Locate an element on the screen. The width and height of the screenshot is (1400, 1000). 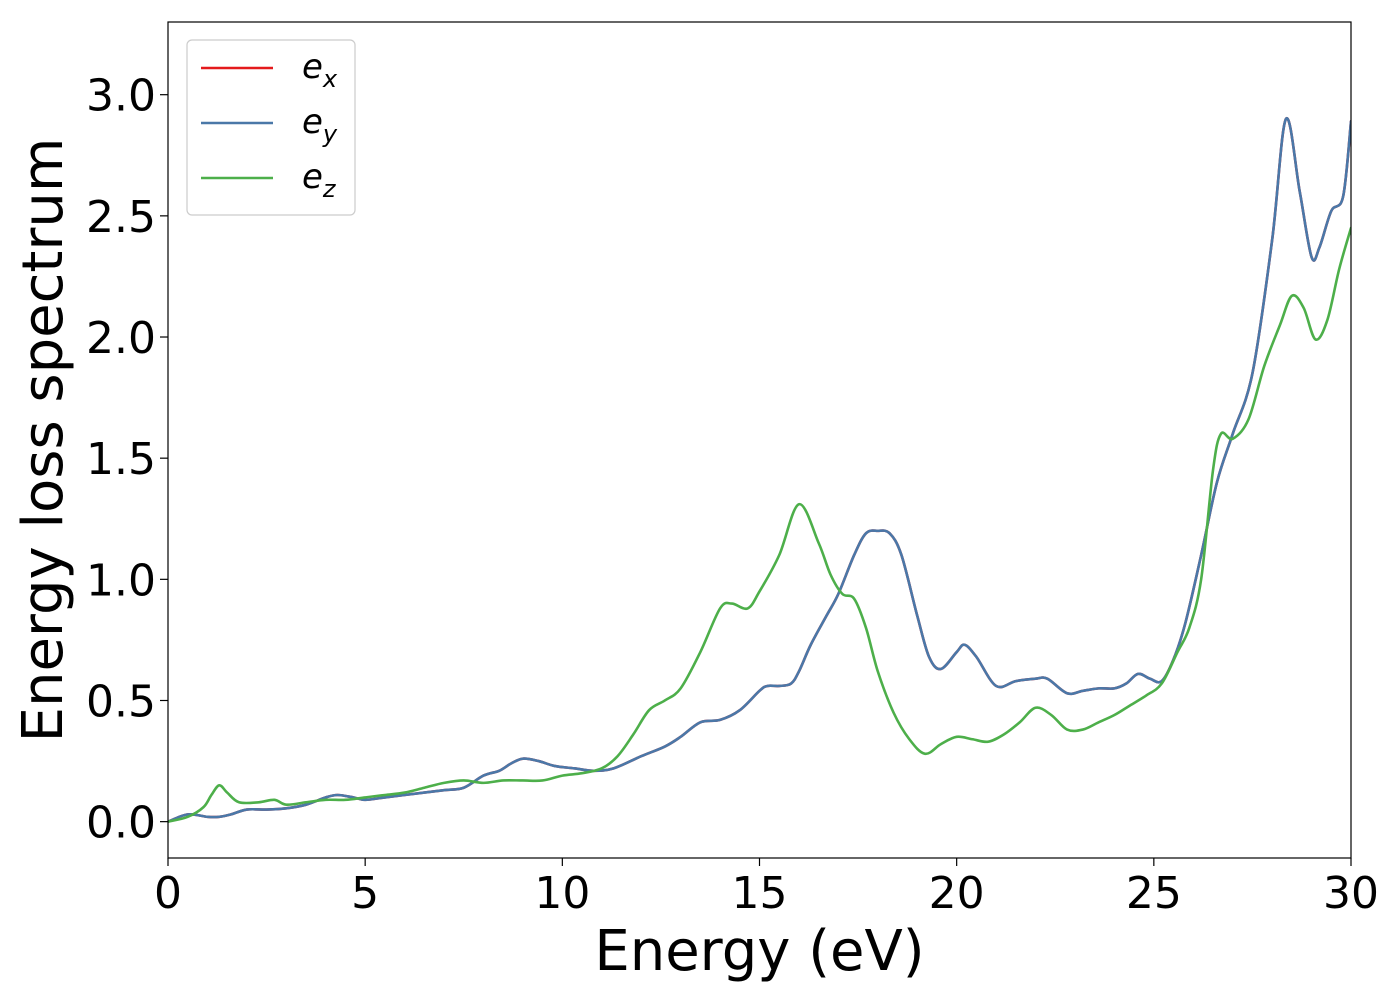
legend-label-ez: ez is located at coordinates (319, 180).